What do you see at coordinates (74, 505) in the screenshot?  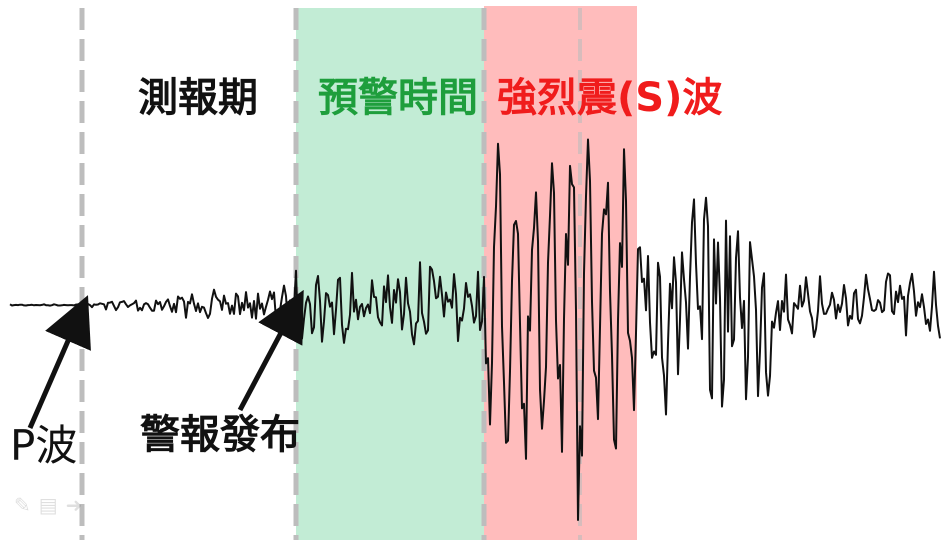 I see `forward-arrow-icon: ➜` at bounding box center [74, 505].